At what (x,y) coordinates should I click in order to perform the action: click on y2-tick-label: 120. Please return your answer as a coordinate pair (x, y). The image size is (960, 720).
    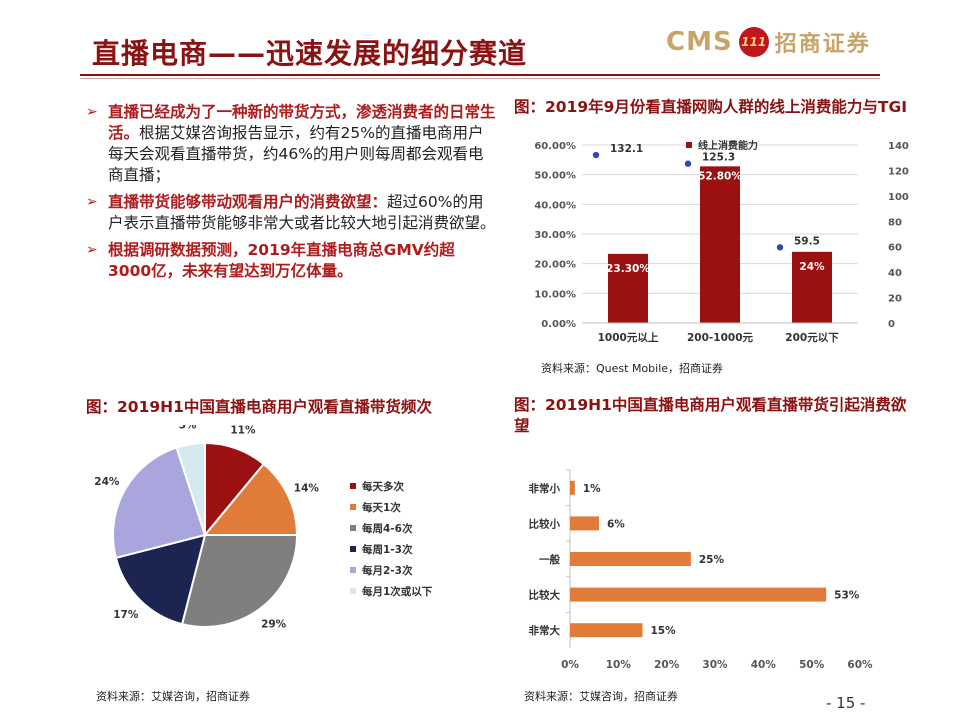
    Looking at the image, I should click on (898, 171).